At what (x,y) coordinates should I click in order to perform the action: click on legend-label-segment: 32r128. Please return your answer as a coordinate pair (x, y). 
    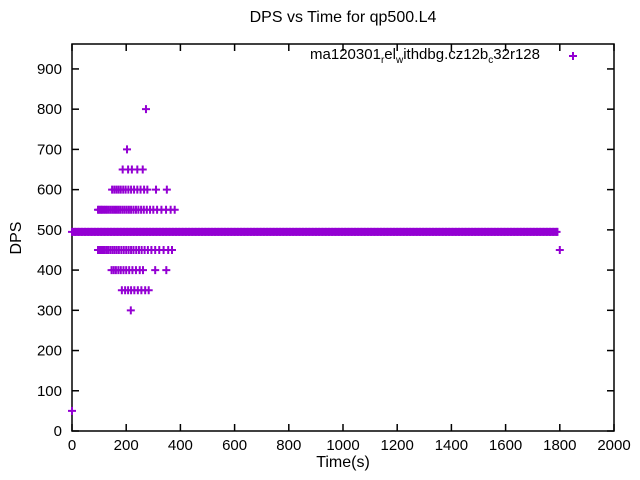
    Looking at the image, I should click on (516, 54).